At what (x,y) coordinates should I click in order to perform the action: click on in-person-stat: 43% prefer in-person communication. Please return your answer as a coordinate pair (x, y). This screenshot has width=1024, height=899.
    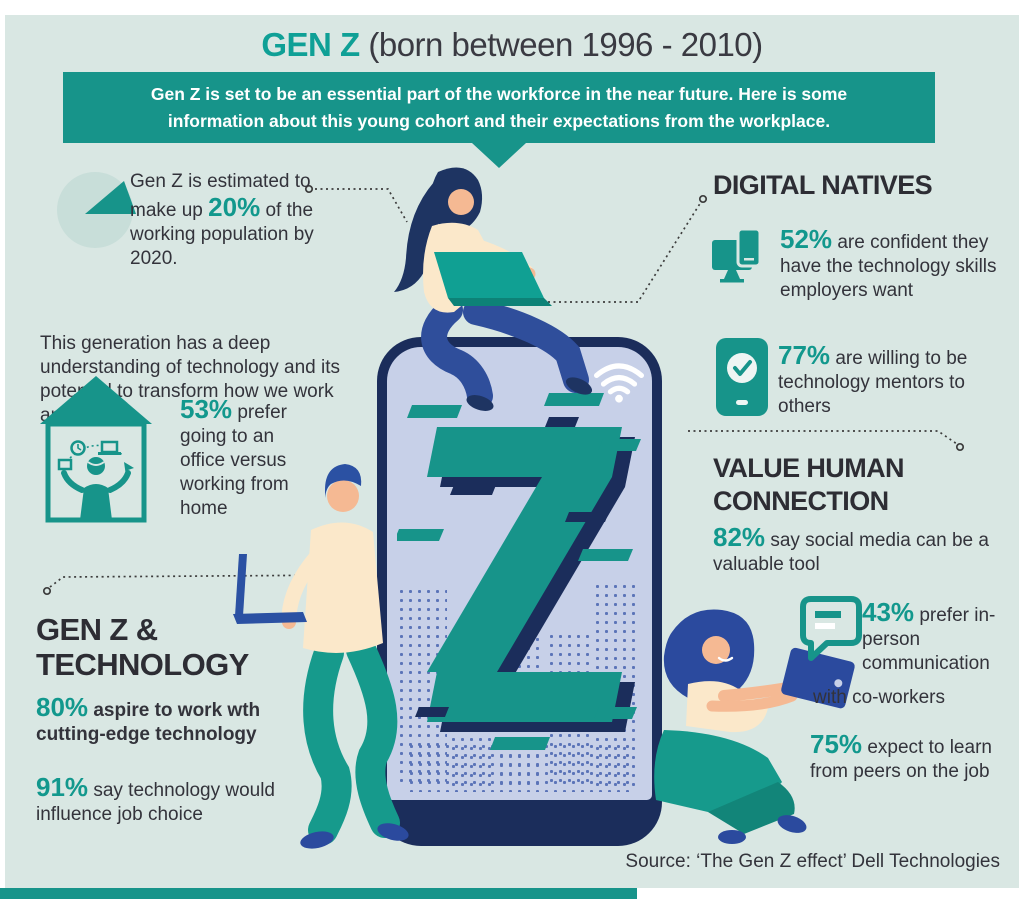
    Looking at the image, I should click on (942, 637).